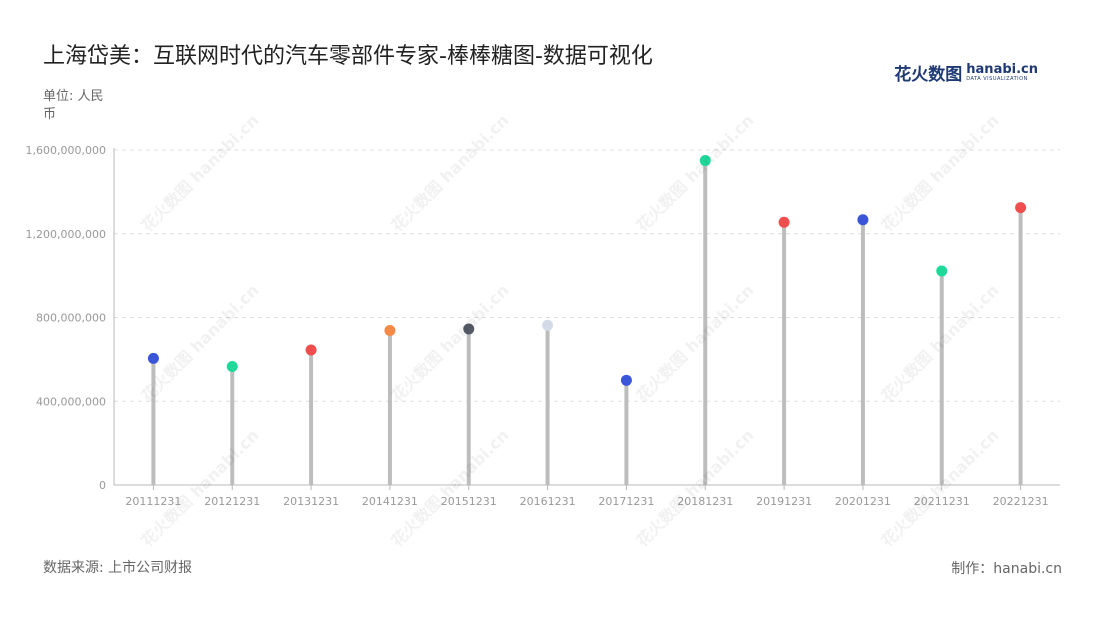 The image size is (1100, 620). What do you see at coordinates (928, 75) in the screenshot?
I see `logo-cn-text: 花火数图` at bounding box center [928, 75].